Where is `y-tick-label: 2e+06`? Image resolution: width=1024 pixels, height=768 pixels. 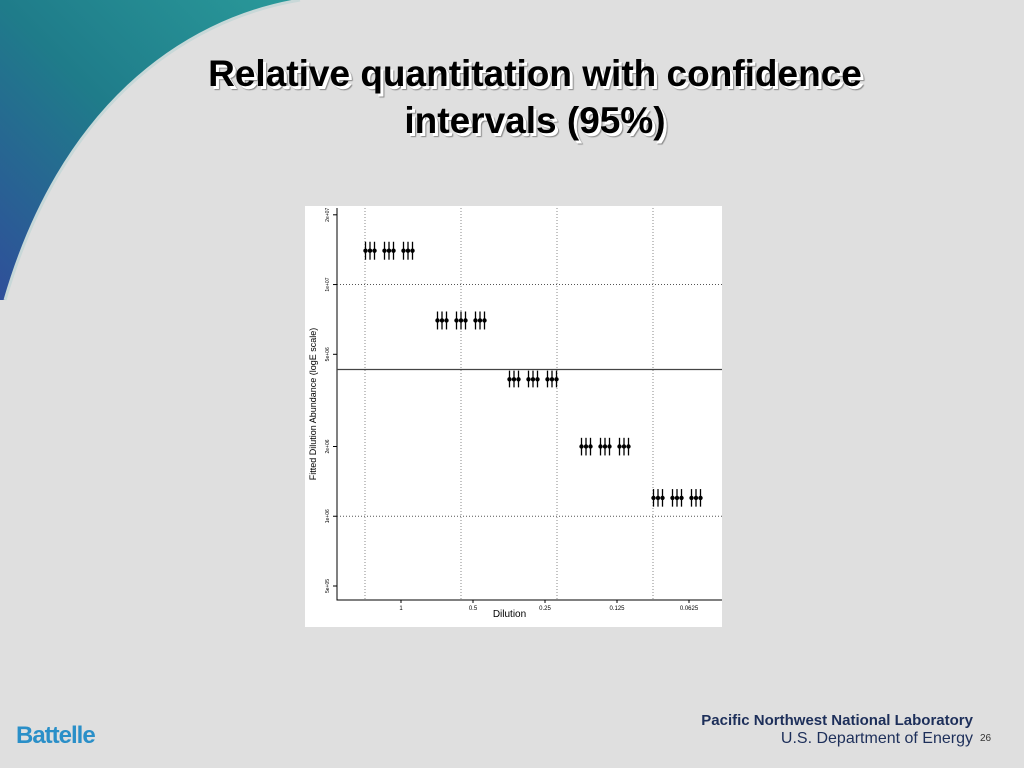 y-tick-label: 2e+06 is located at coordinates (328, 446).